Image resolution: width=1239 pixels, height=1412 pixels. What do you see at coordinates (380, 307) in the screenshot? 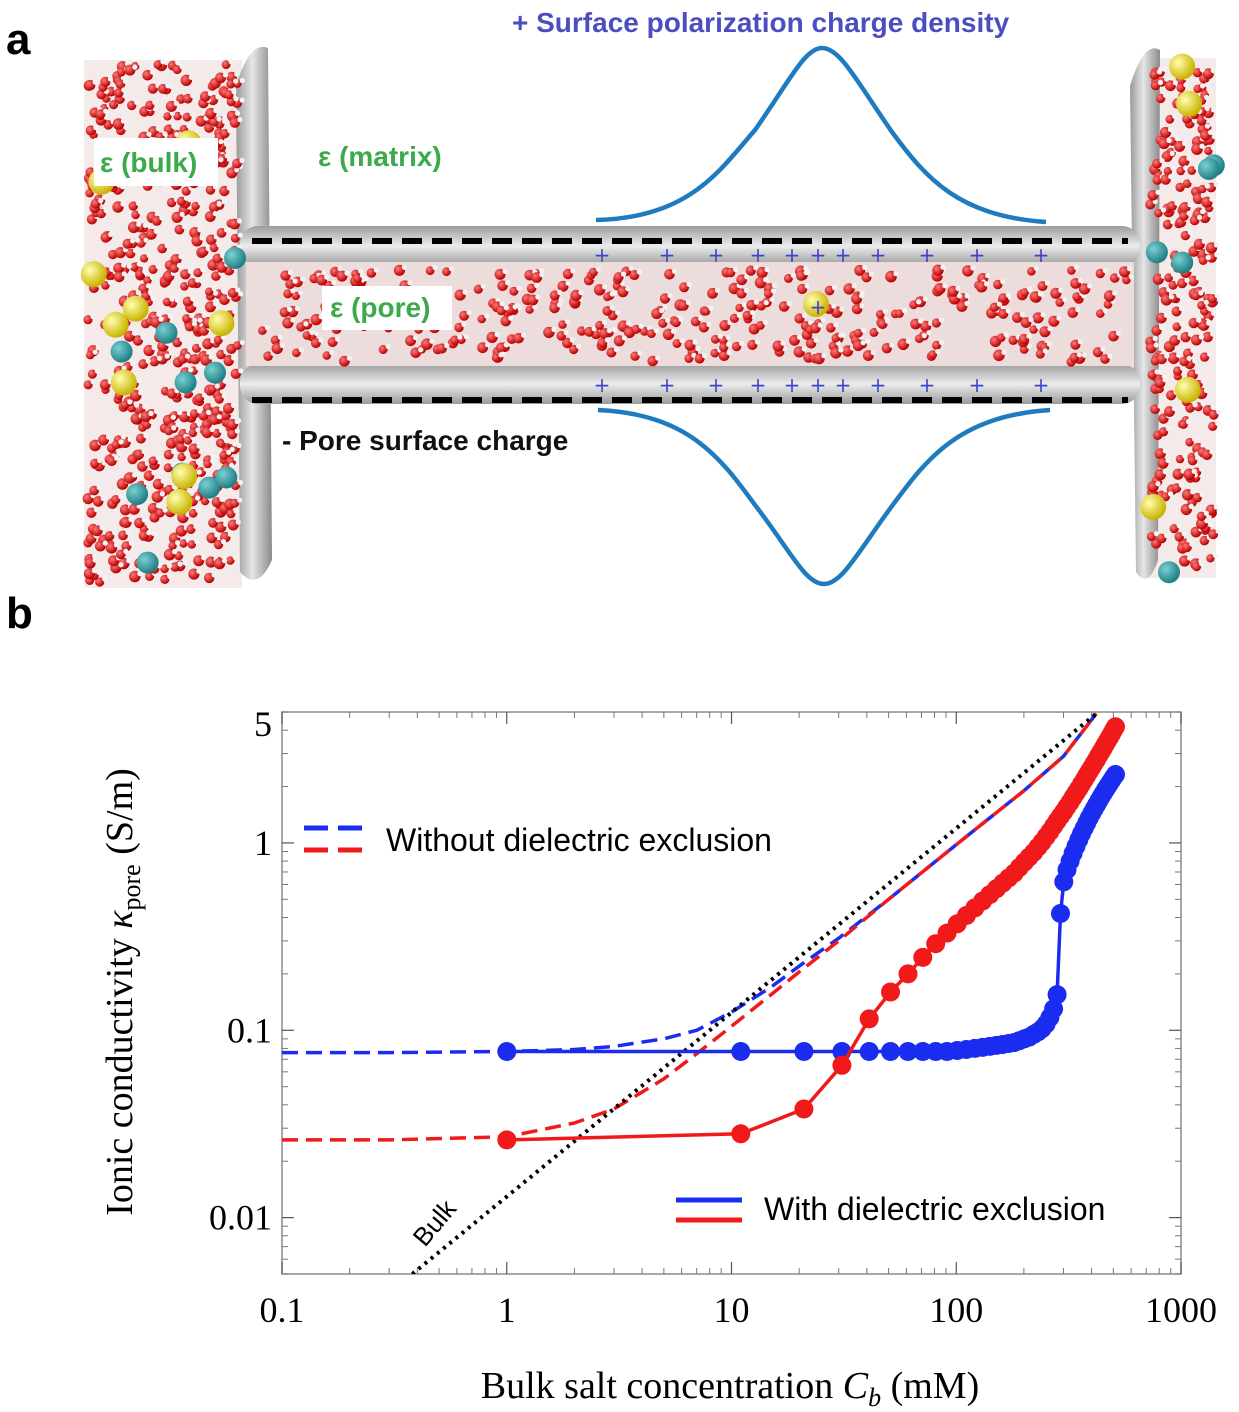
I see `eps-pore-label: ε (pore)` at bounding box center [380, 307].